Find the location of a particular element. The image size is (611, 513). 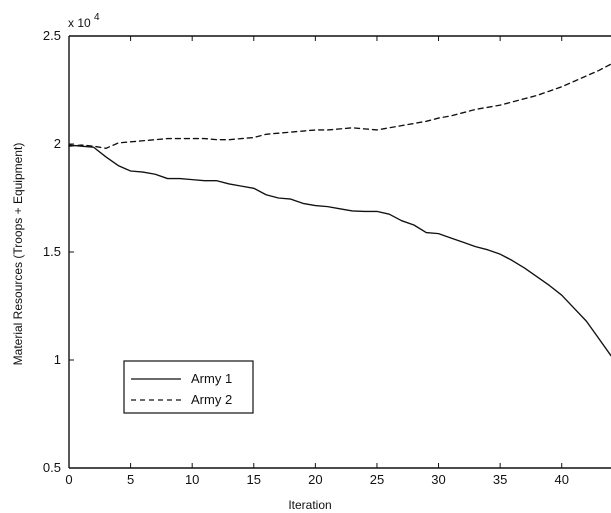

x-axis-tick-label: 15 is located at coordinates (254, 479).